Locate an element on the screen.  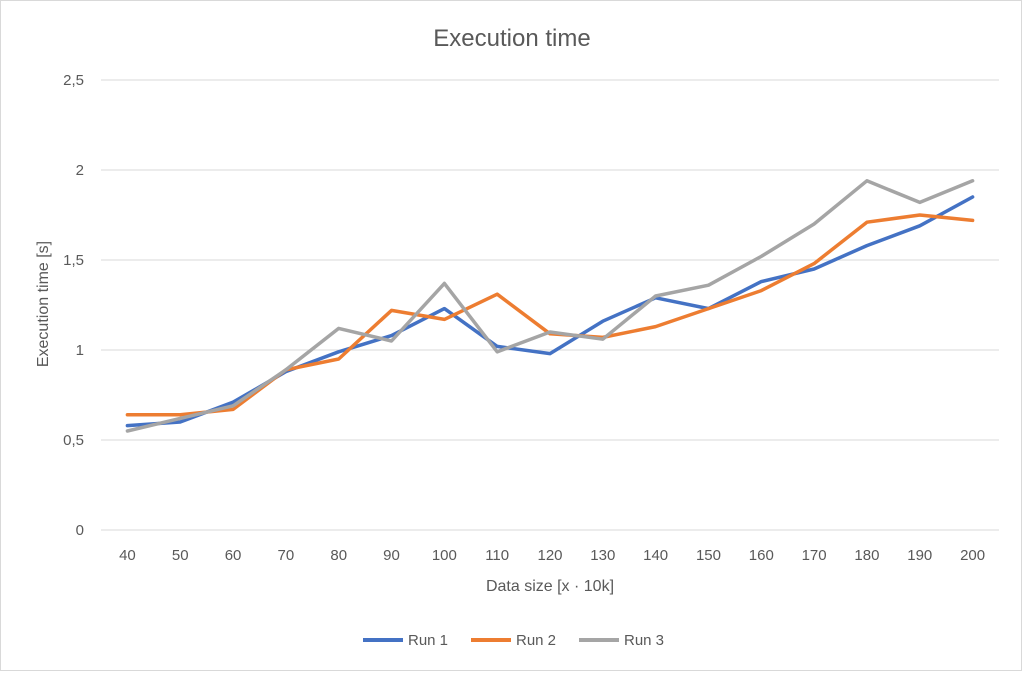
y-tick-label: 1 is located at coordinates (80, 350).